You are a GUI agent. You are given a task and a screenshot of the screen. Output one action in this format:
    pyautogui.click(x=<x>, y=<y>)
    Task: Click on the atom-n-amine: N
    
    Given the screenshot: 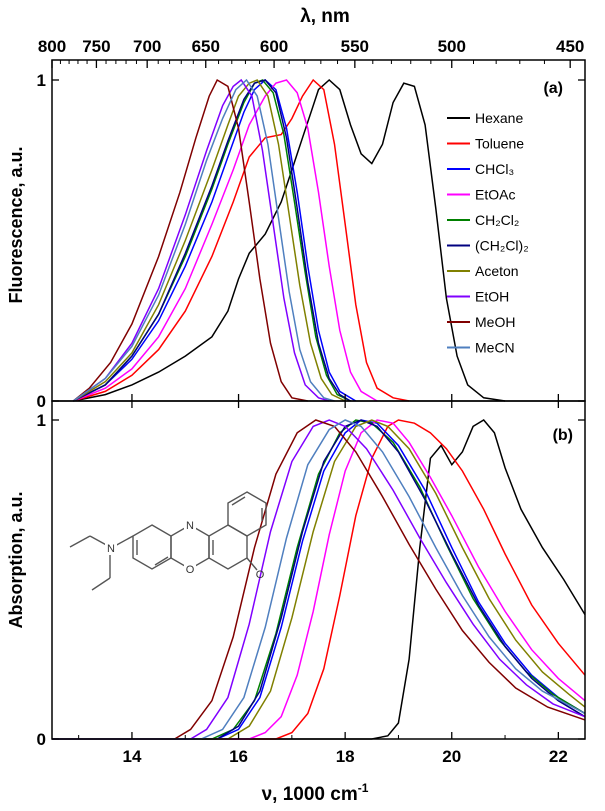 What is the action you would take?
    pyautogui.click(x=111, y=549)
    